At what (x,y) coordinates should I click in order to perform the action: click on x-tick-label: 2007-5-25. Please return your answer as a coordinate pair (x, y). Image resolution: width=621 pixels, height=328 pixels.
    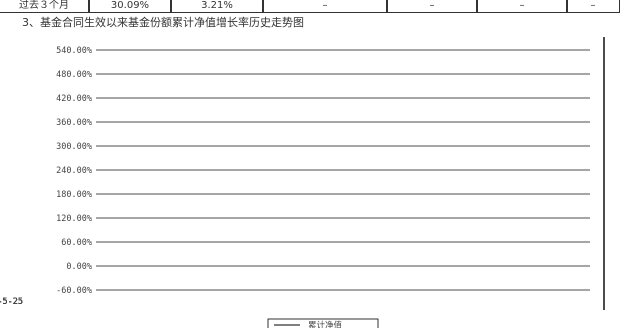
    Looking at the image, I should click on (11, 302).